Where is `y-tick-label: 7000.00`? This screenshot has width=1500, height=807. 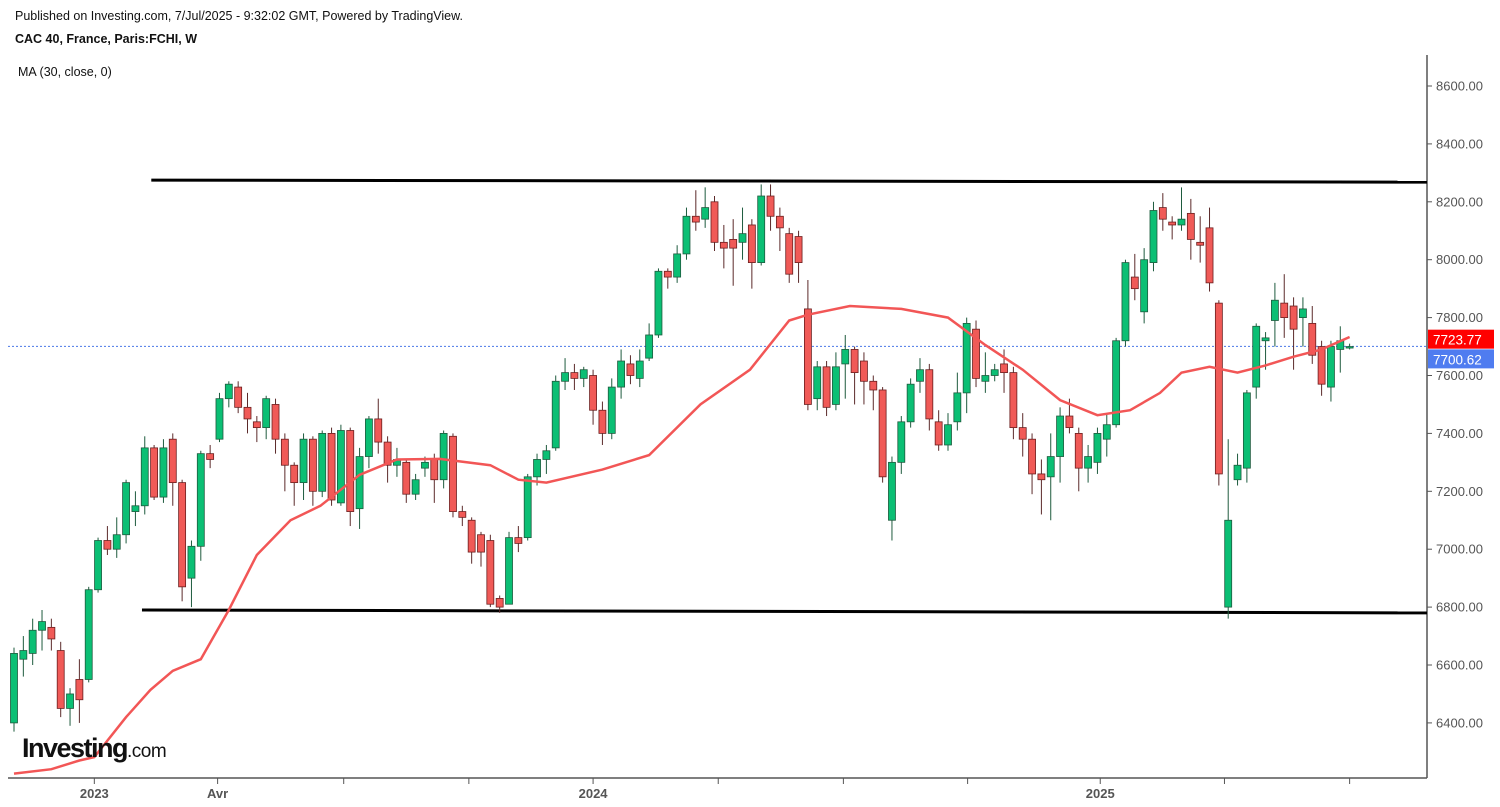
y-tick-label: 7000.00 is located at coordinates (1459, 549).